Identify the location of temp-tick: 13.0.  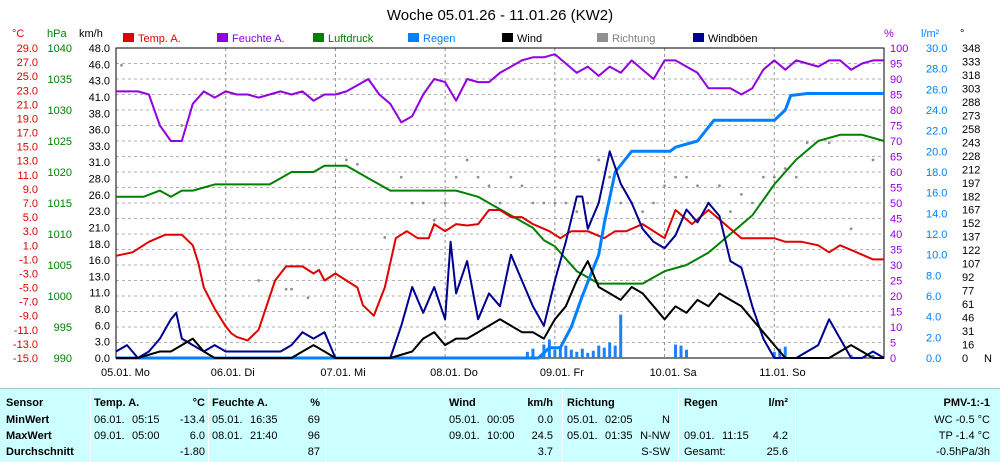
(27, 162).